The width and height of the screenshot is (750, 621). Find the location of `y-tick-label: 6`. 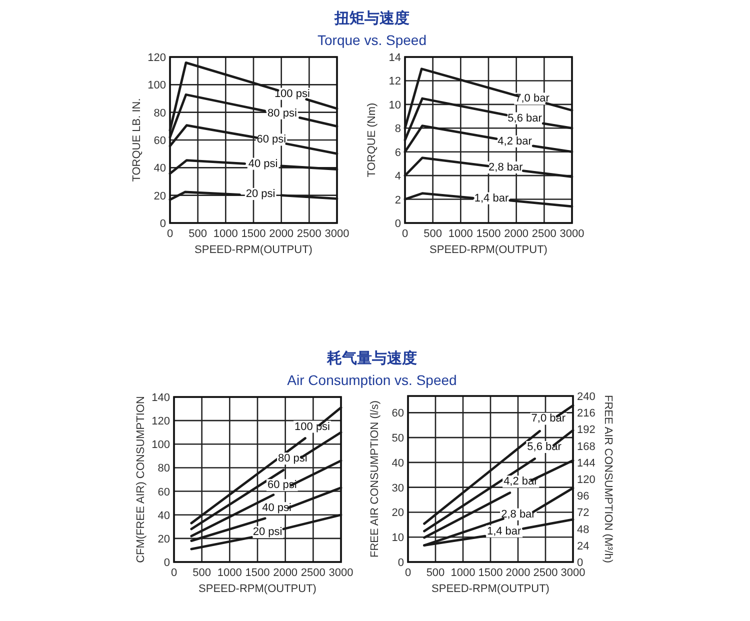

y-tick-label: 6 is located at coordinates (397, 152).